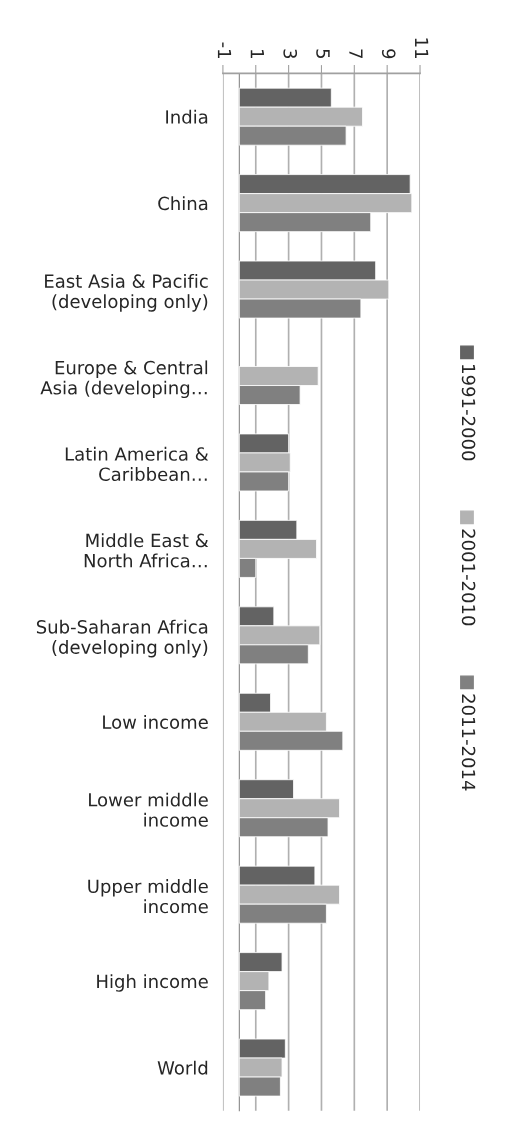 The image size is (516, 1130). I want to click on x-tick-label: 1, so click(257, 54).